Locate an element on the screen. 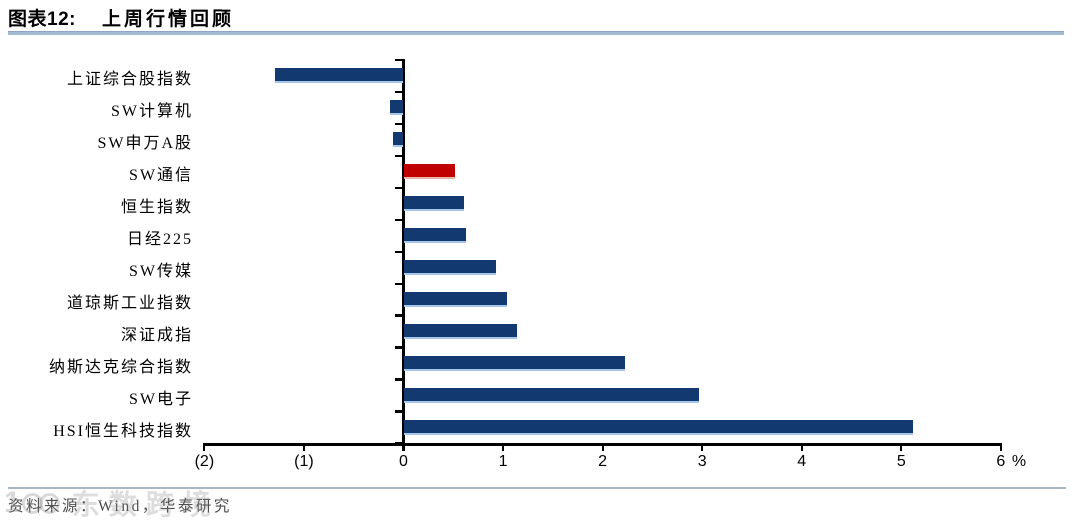 This screenshot has height=525, width=1080. x-axis-tick-label: 2 is located at coordinates (603, 461).